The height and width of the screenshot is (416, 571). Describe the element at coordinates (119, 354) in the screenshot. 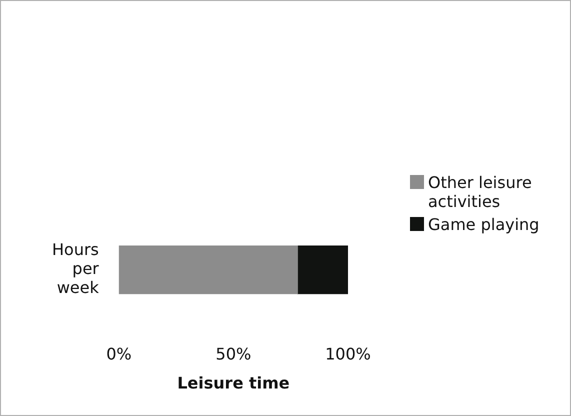

I see `x-tick-label: 0%` at that location.